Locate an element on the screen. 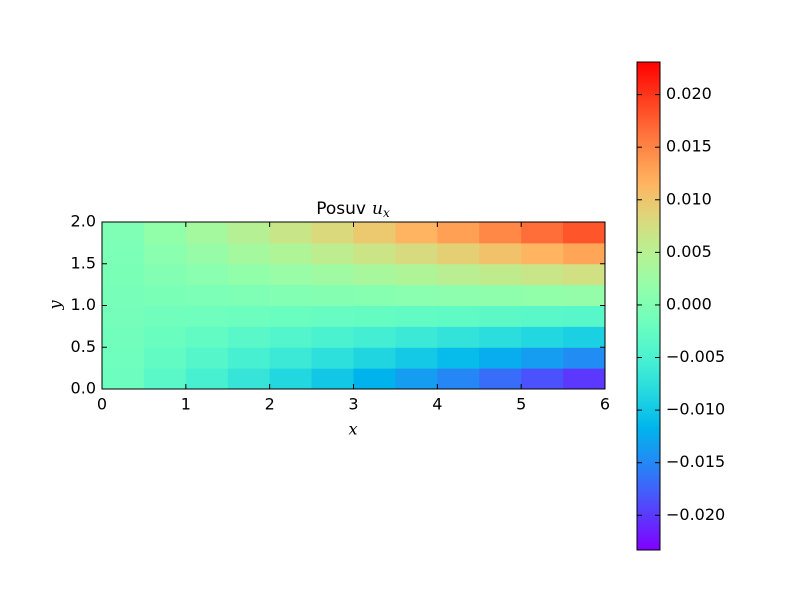 The width and height of the screenshot is (812, 612). colorbar is located at coordinates (648, 306).